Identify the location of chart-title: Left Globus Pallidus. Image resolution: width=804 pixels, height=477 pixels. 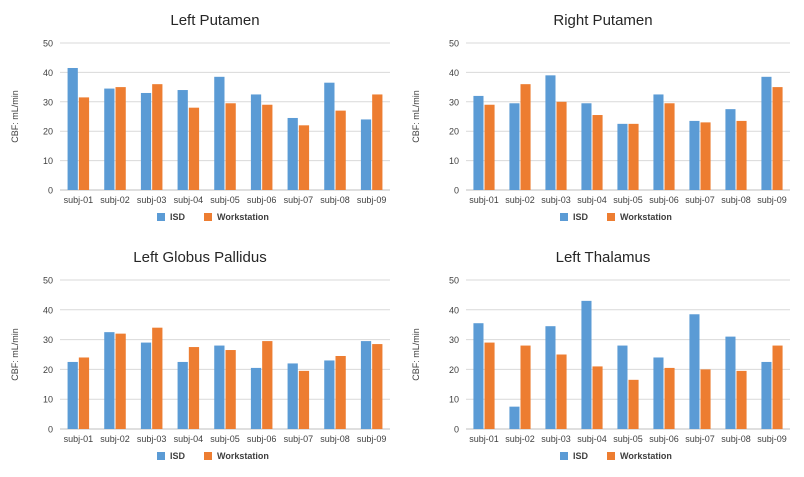
(199, 257).